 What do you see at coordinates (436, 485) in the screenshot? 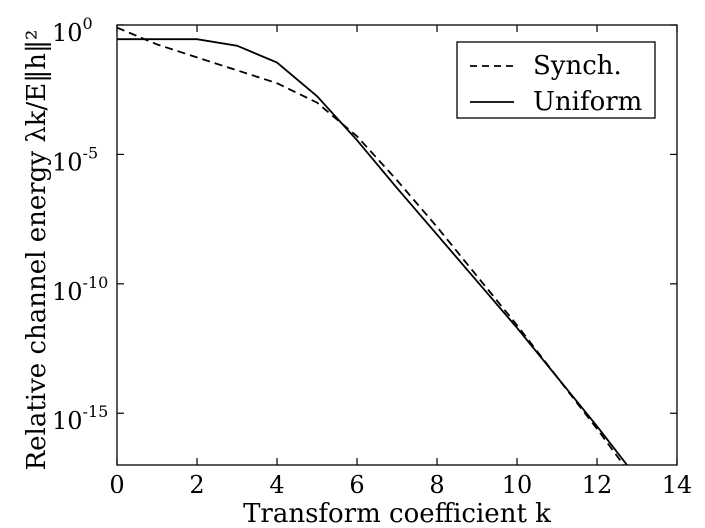
I see `x-tick-label: 8` at bounding box center [436, 485].